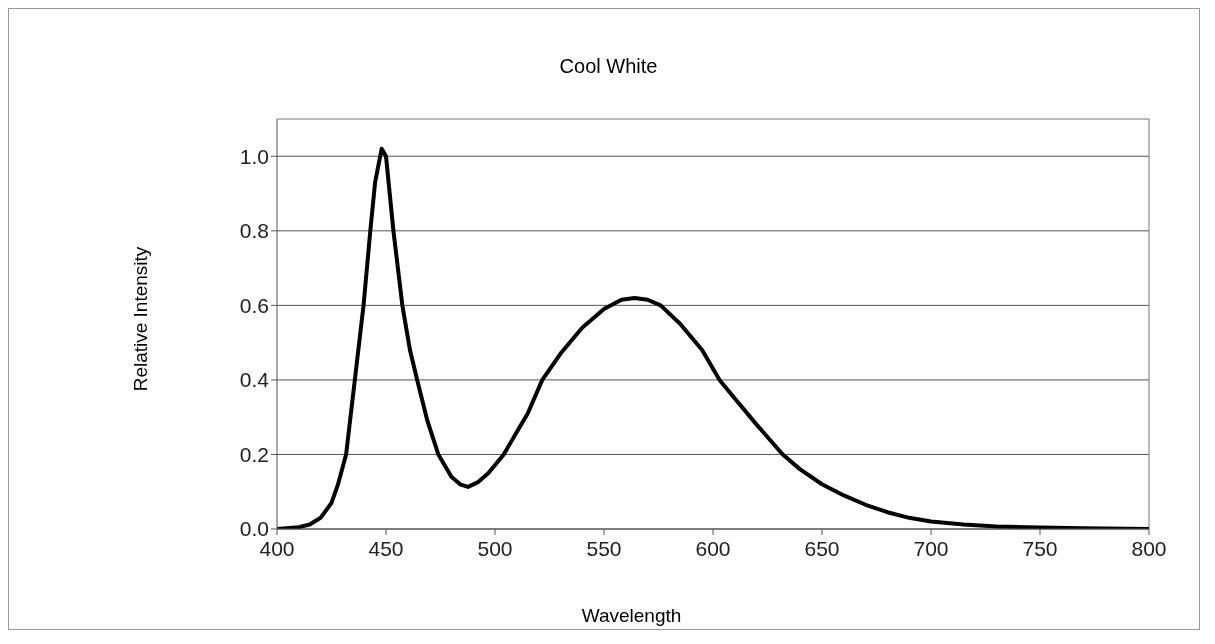 This screenshot has width=1215, height=644. What do you see at coordinates (631, 616) in the screenshot?
I see `x-axis-title: Wavelength` at bounding box center [631, 616].